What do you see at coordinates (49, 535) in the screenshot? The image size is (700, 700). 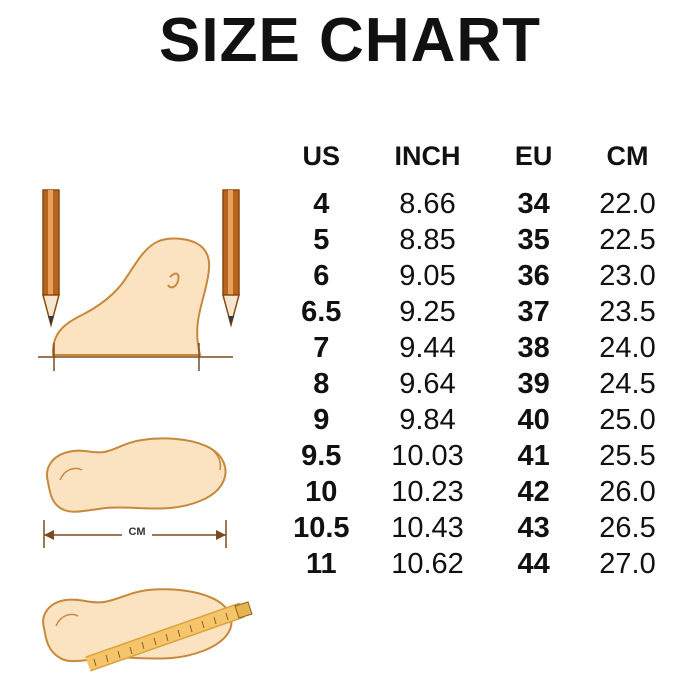 I see `arrow-left-icon` at bounding box center [49, 535].